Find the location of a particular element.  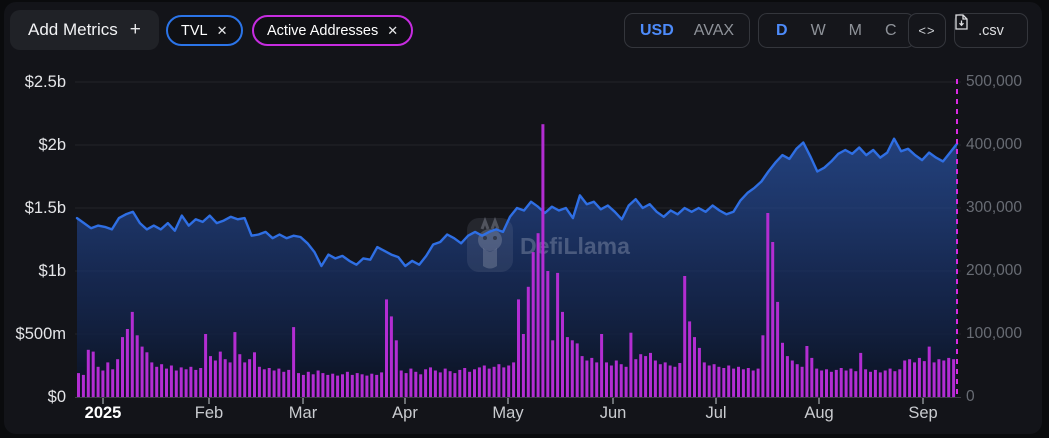

right-axis-label: 100,000 is located at coordinates (994, 333).